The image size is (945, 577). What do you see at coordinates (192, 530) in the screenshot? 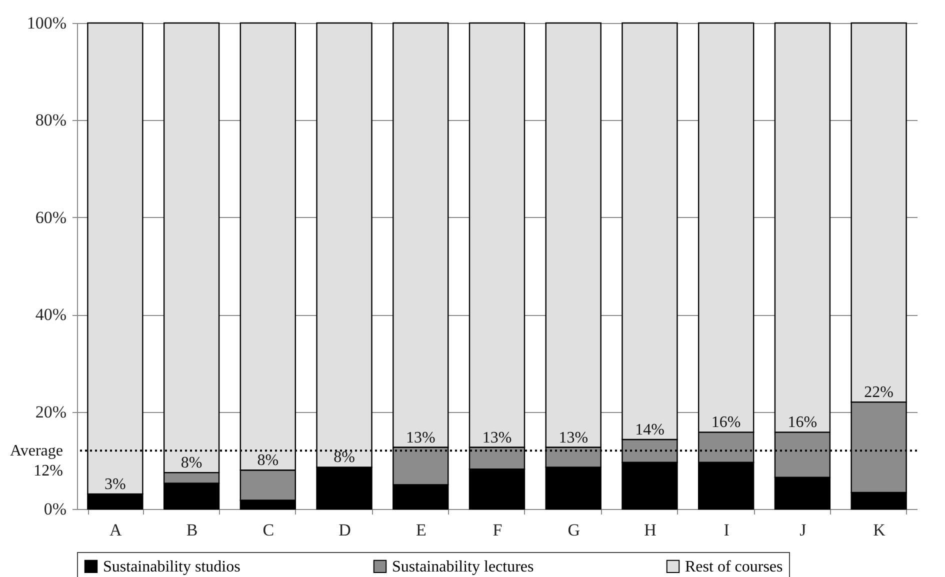
I see `x-tick-label: B` at bounding box center [192, 530].